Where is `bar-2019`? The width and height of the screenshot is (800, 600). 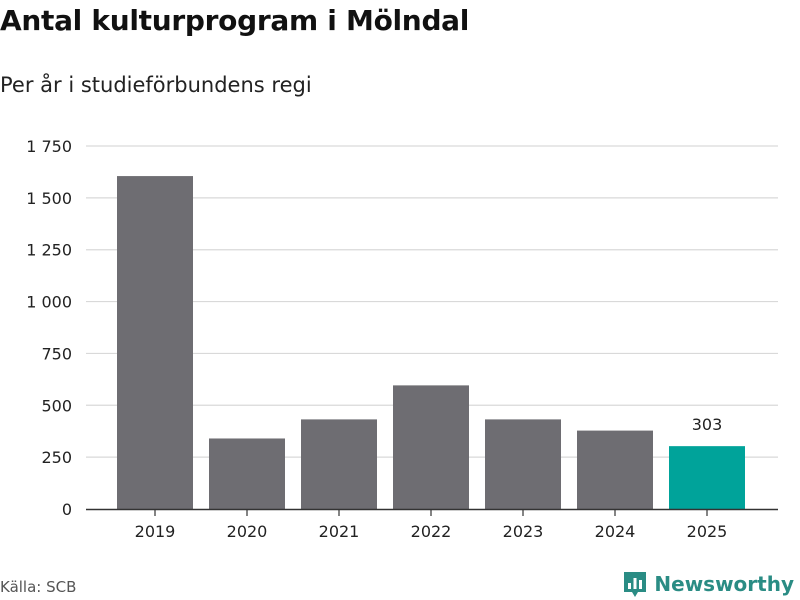 bar-2019 is located at coordinates (155, 342).